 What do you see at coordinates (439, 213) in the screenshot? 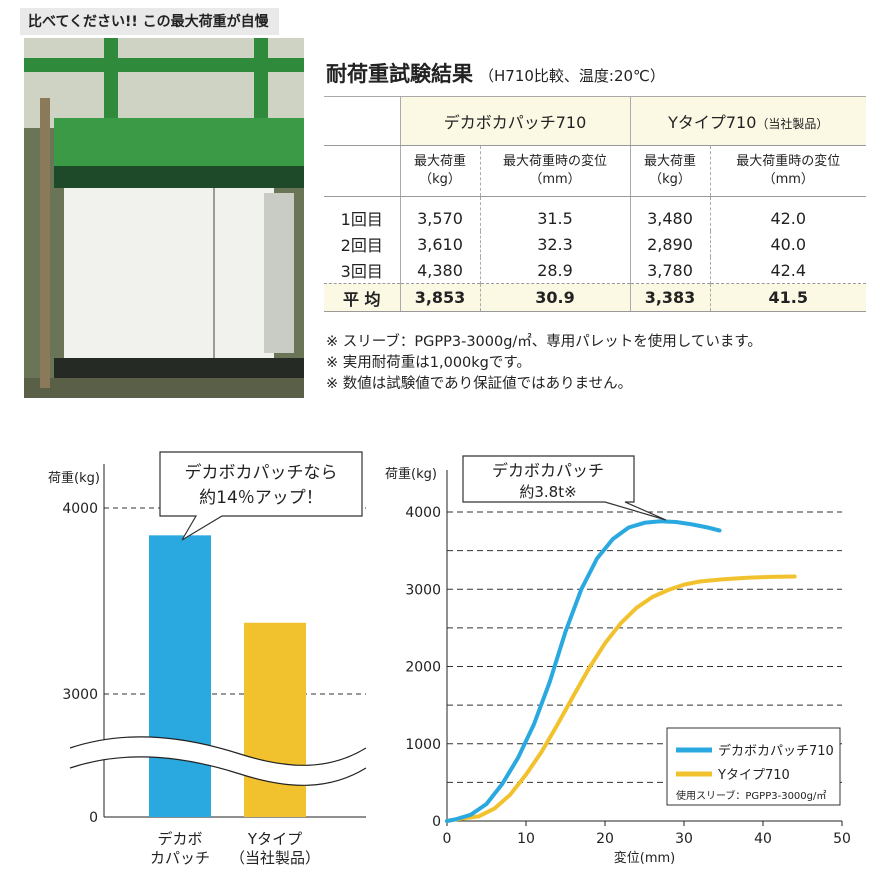
I see `table-cell: 3,570` at bounding box center [439, 213].